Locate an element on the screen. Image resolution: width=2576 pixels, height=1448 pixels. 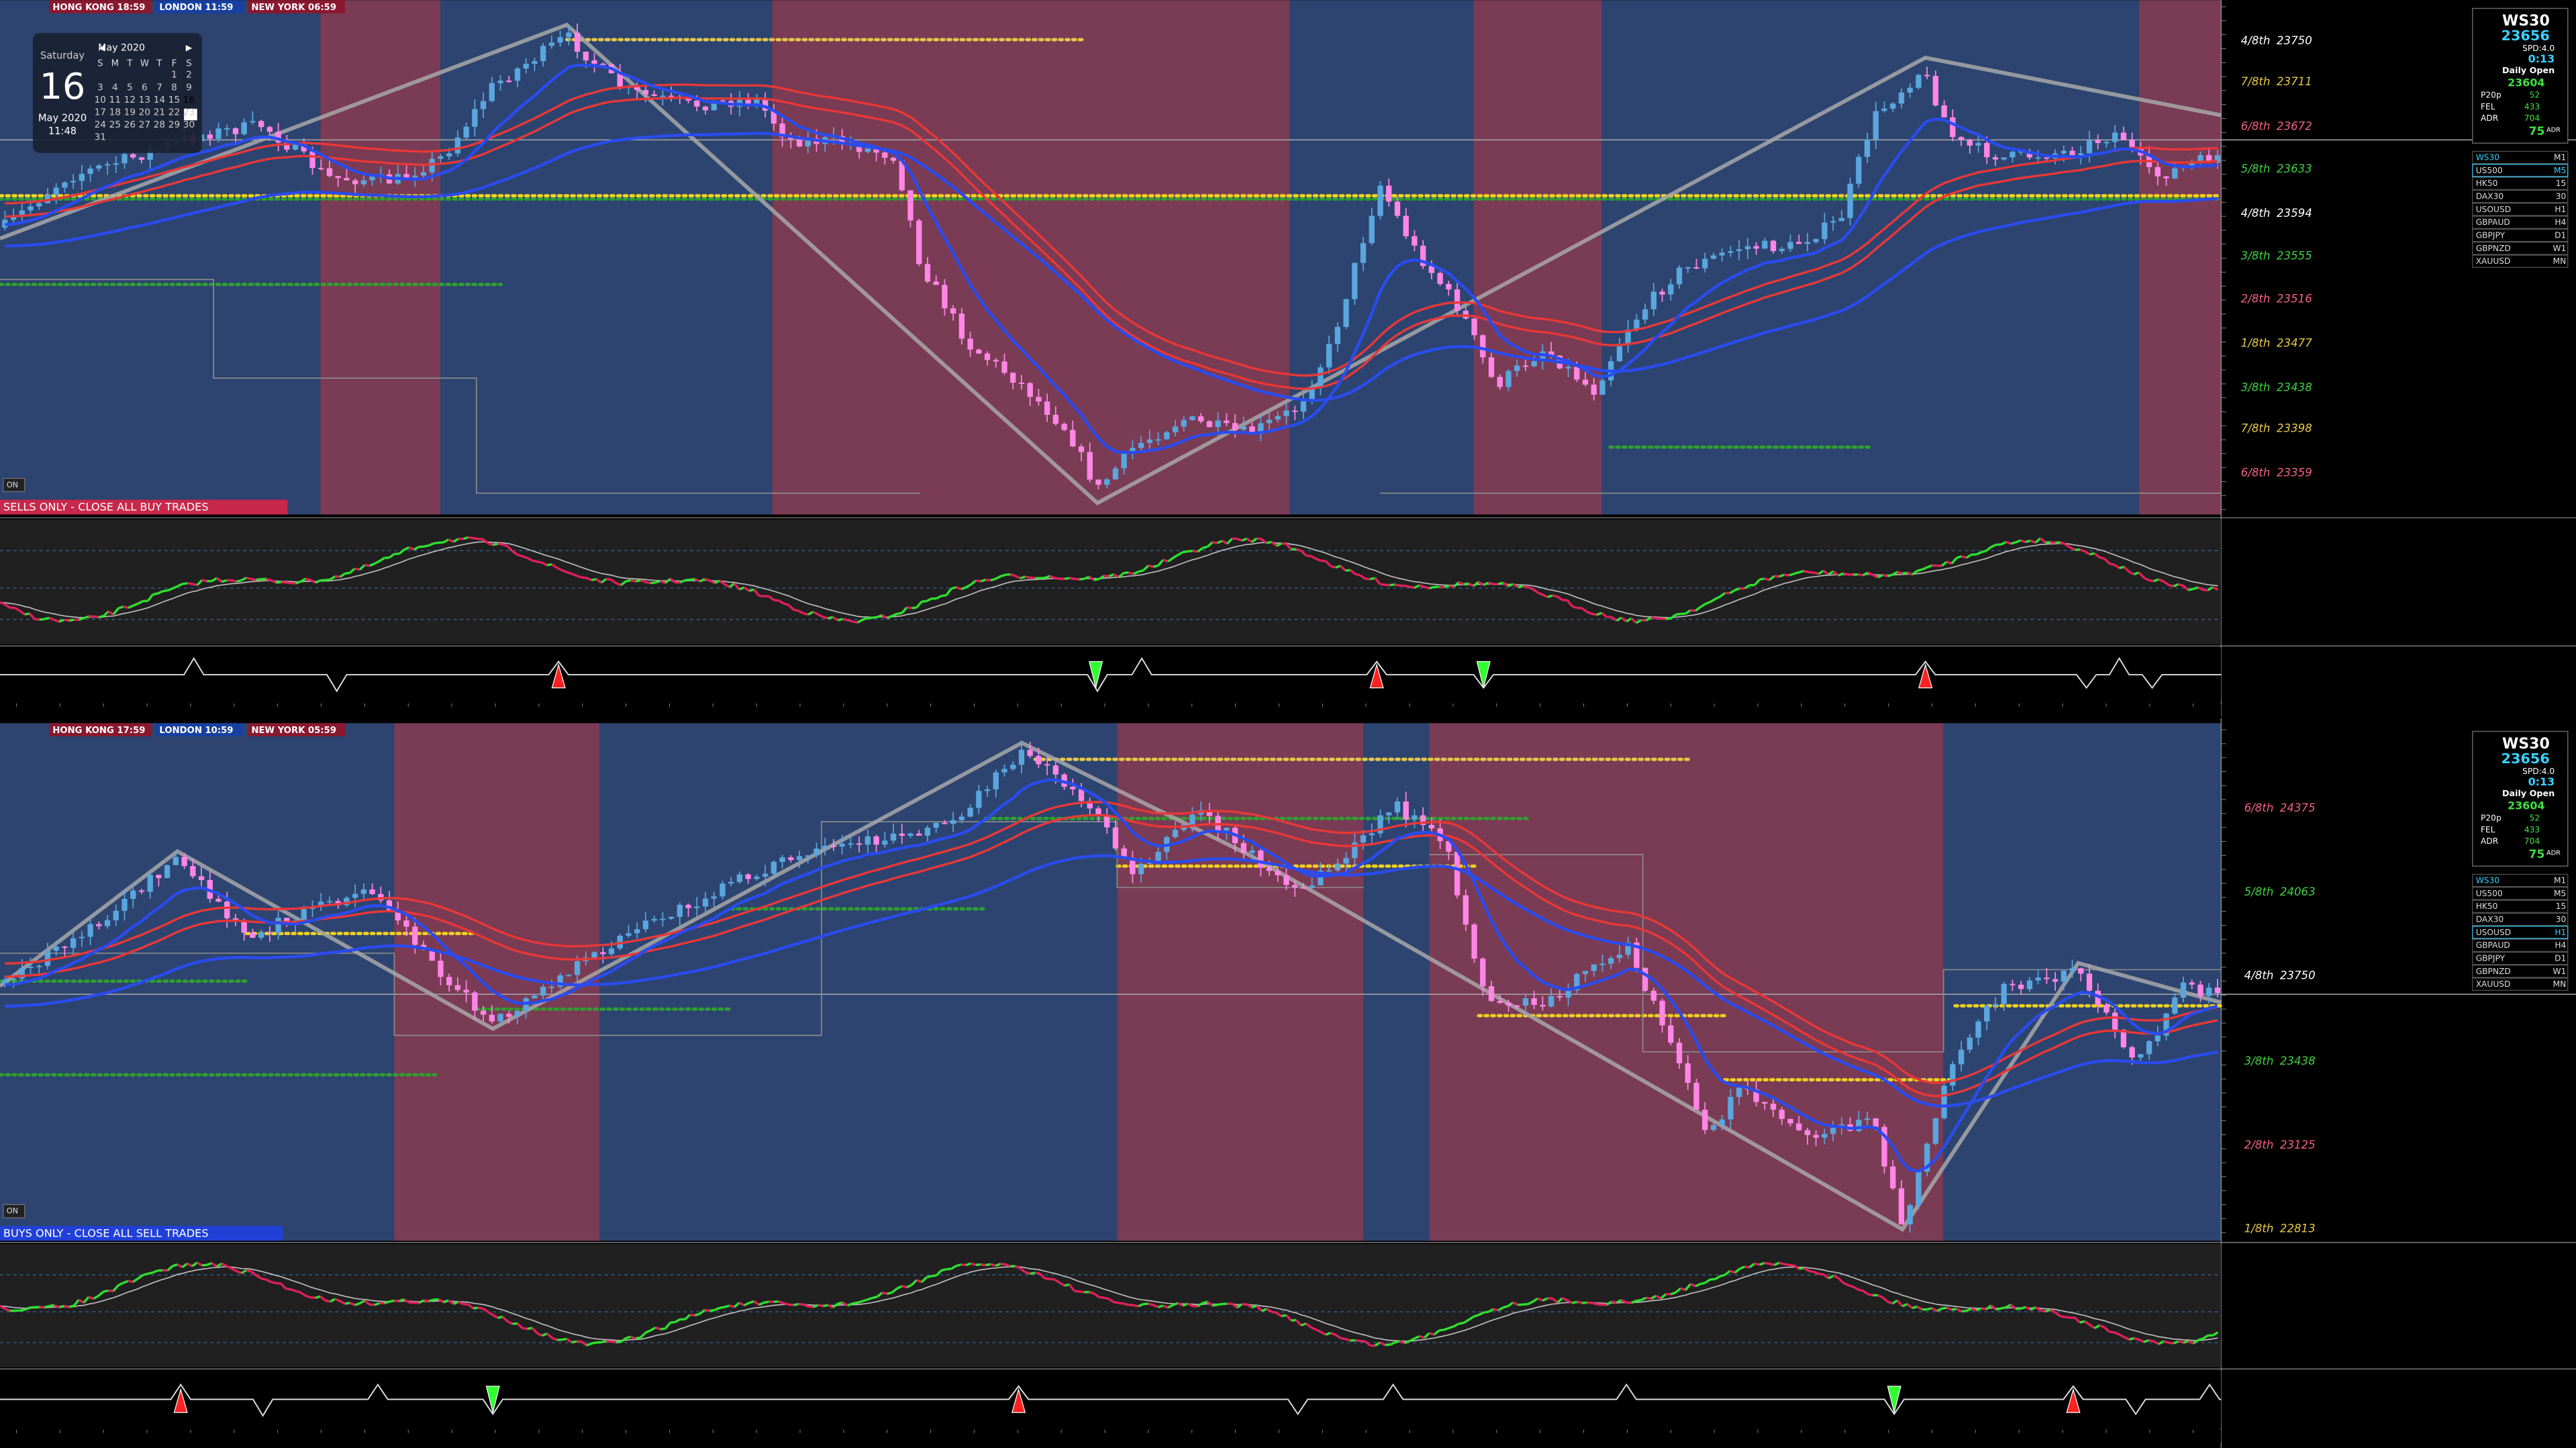
calendar-date-cell: 8 is located at coordinates (174, 87).